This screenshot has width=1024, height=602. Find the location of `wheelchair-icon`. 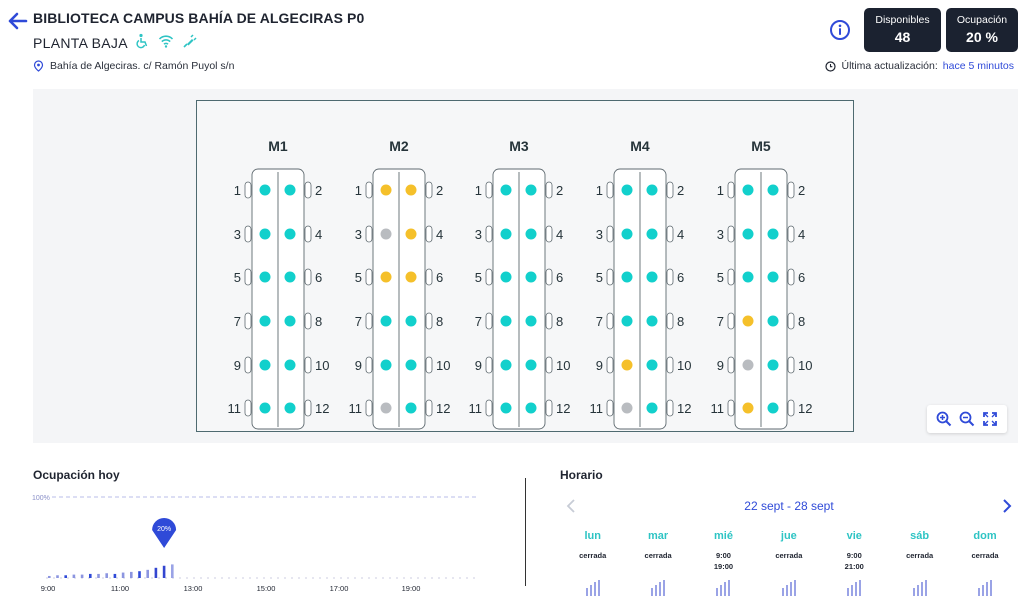

wheelchair-icon is located at coordinates (142, 41).